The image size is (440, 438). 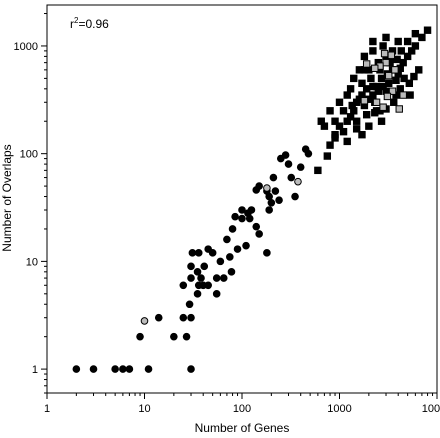 I want to click on y-tick-label: 1, so click(x=35, y=370).